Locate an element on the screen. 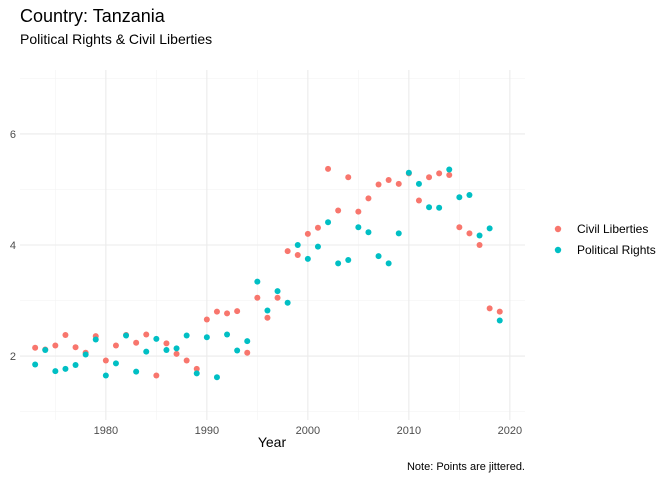 Image resolution: width=672 pixels, height=480 pixels. chart-caption: Note: Points are jittered. is located at coordinates (466, 467).